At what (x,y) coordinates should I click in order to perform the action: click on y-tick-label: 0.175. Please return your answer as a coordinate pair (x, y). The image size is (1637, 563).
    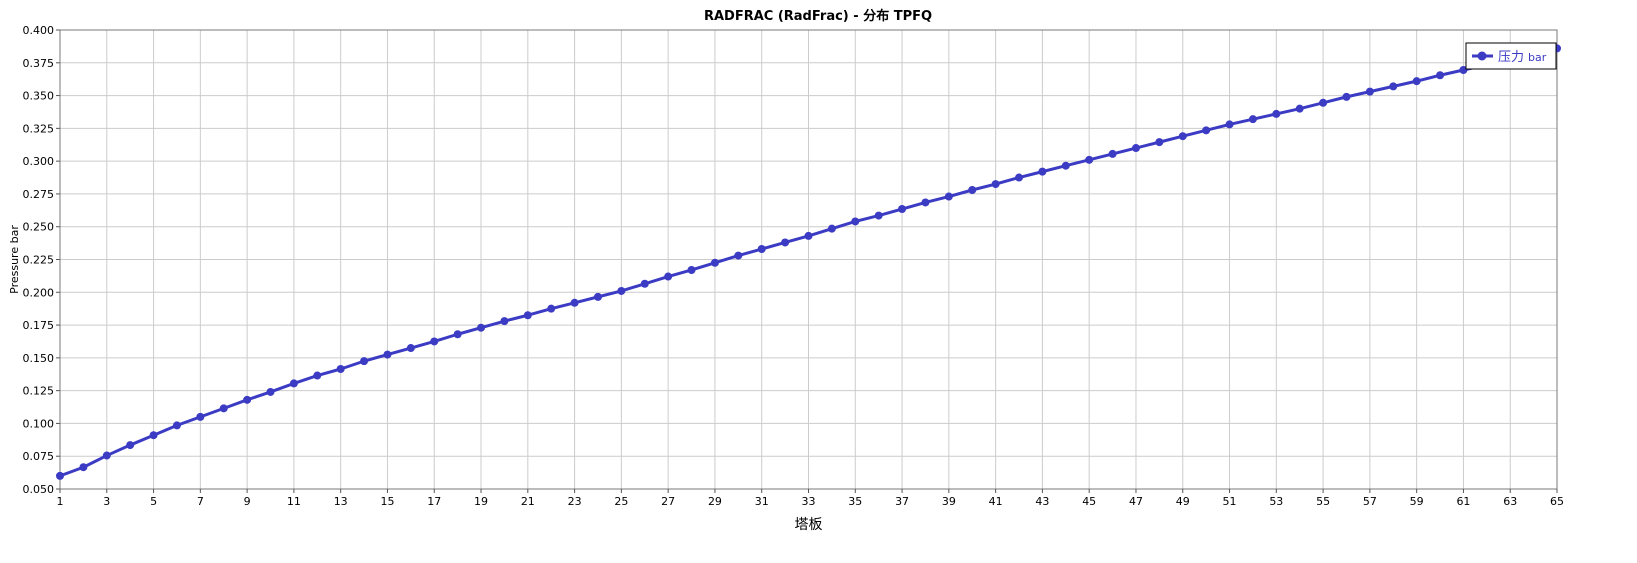
    Looking at the image, I should click on (39, 325).